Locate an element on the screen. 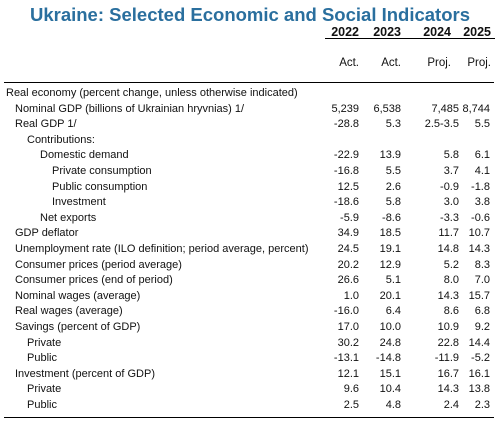 This screenshot has width=500, height=421. row-value-2025: 3.8 is located at coordinates (482, 202).